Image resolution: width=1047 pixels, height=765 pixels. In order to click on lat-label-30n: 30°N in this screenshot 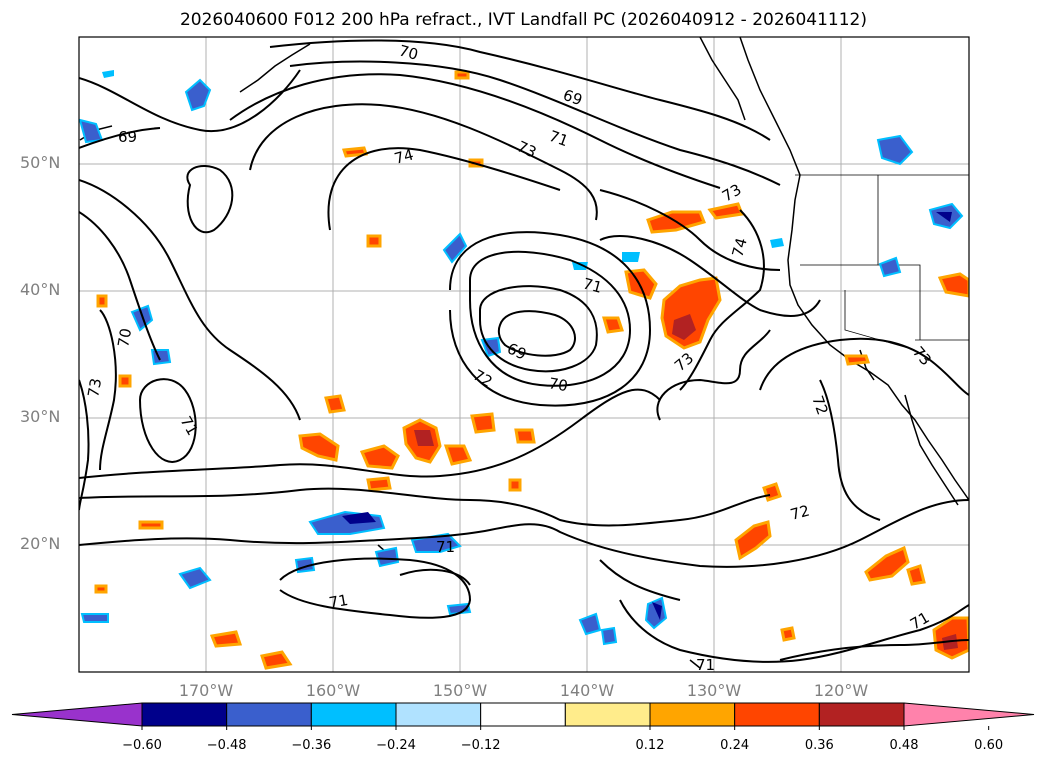, I will do `click(40, 416)`.